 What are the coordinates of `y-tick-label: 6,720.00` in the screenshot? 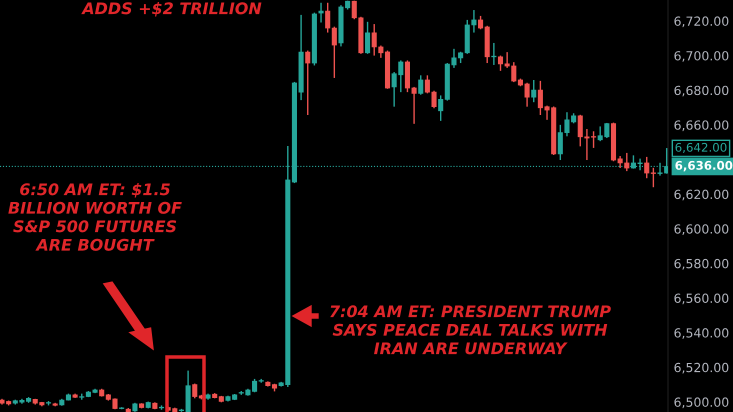 It's located at (701, 22).